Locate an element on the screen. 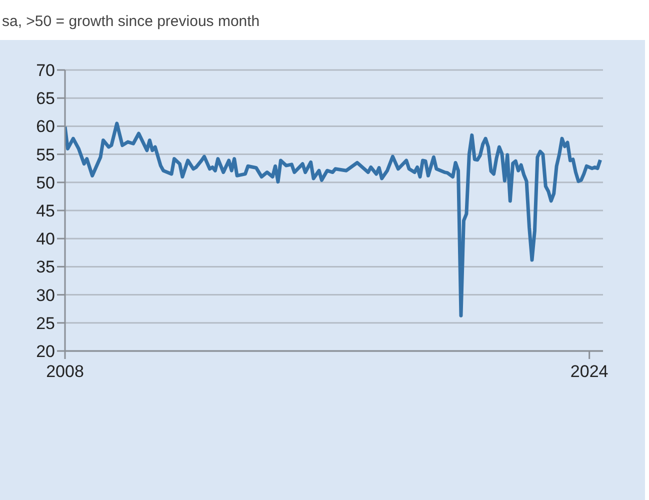 Image resolution: width=649 pixels, height=500 pixels. x-tick-label: 2024 is located at coordinates (589, 372).